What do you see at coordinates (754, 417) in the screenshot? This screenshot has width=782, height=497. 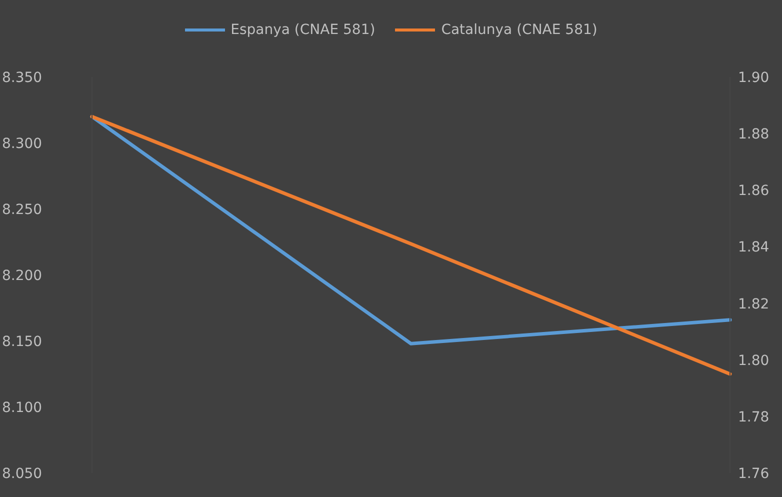 I see `y2-tick-label: 1.78` at bounding box center [754, 417].